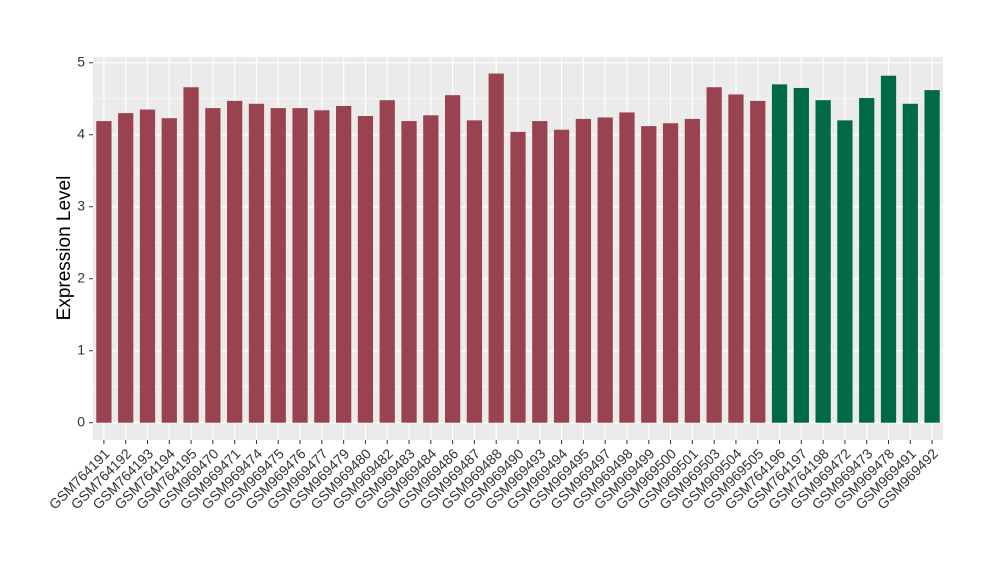 This screenshot has width=1000, height=580. Describe the element at coordinates (81, 421) in the screenshot. I see `y-tick-label: 0` at that location.